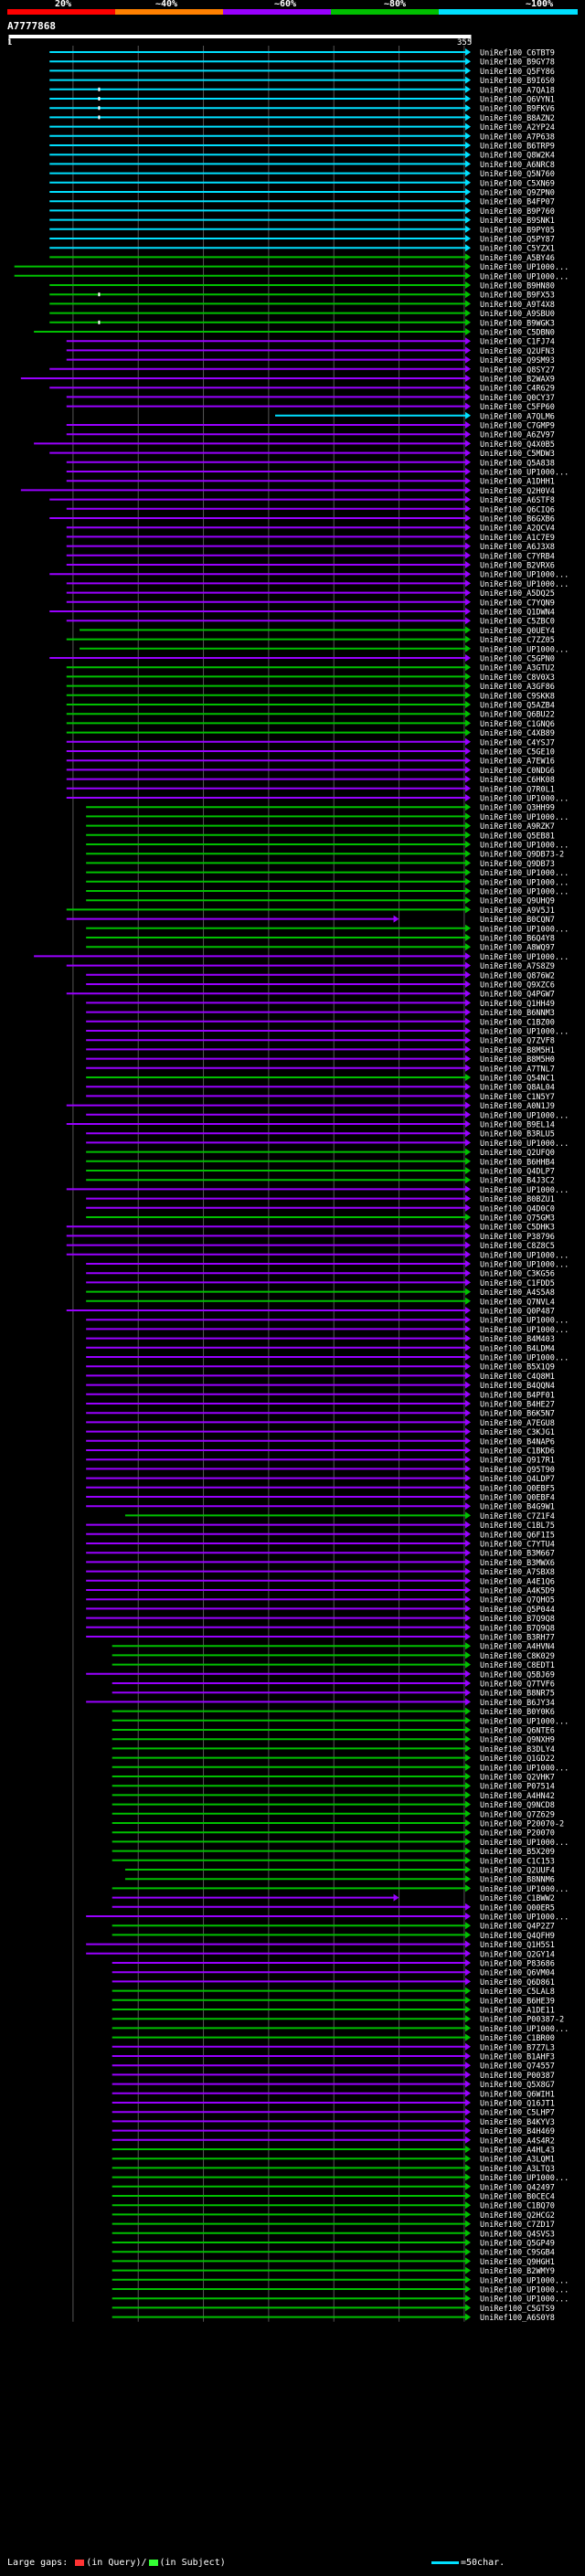  Describe the element at coordinates (517, 314) in the screenshot. I see `hit-label: UniRef100_A9SBU0` at that location.